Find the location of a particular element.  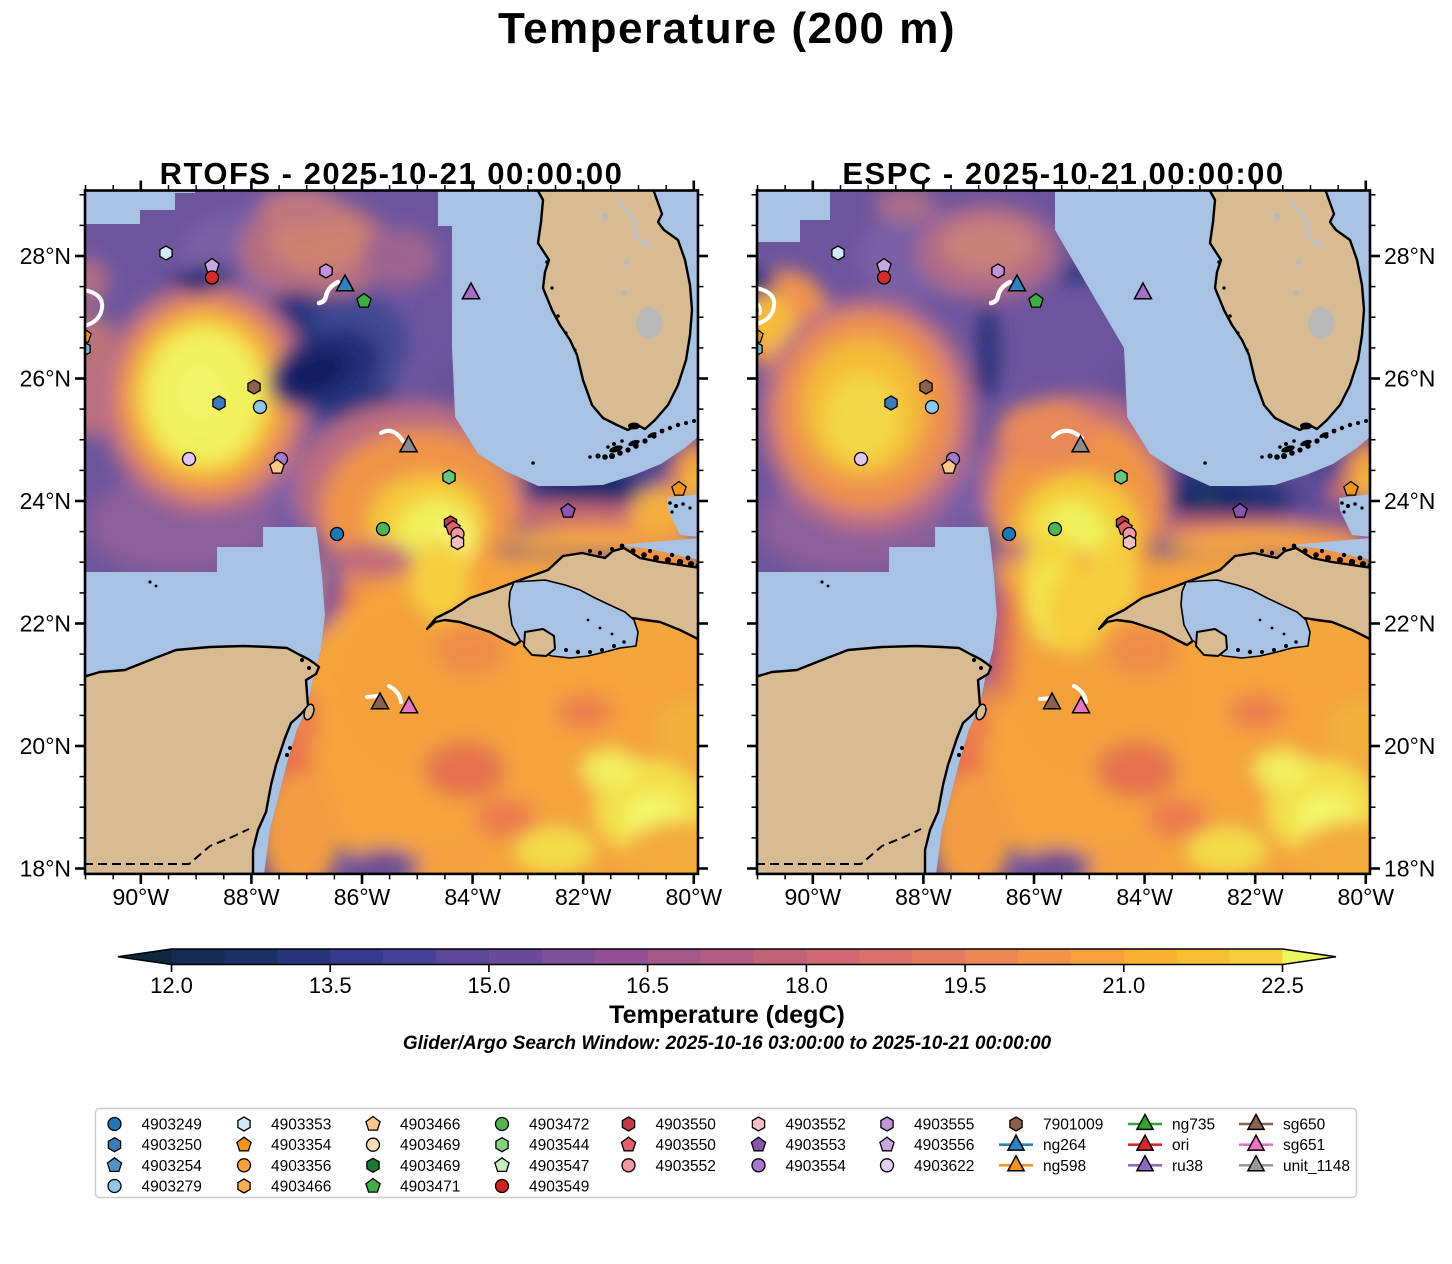

svg-text: 15.0 is located at coordinates (488, 985).